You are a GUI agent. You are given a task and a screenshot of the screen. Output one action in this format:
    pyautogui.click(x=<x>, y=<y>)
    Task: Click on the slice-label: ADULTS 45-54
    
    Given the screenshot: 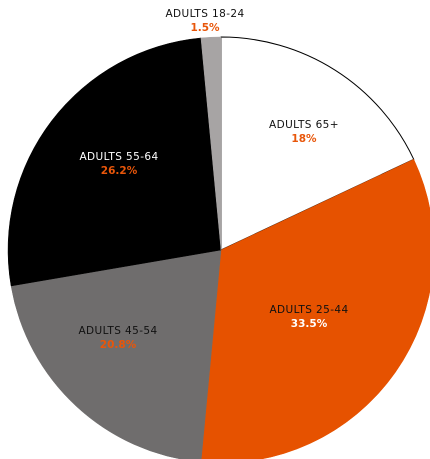 What is the action you would take?
    pyautogui.click(x=117, y=331)
    